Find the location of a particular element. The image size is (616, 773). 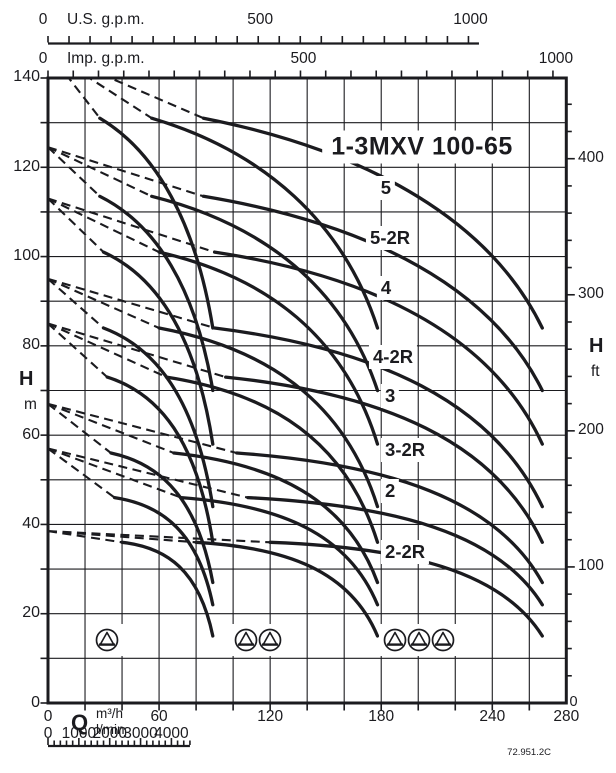

pump-curve-dashed-2-2R-x1 is located at coordinates (85, 537).